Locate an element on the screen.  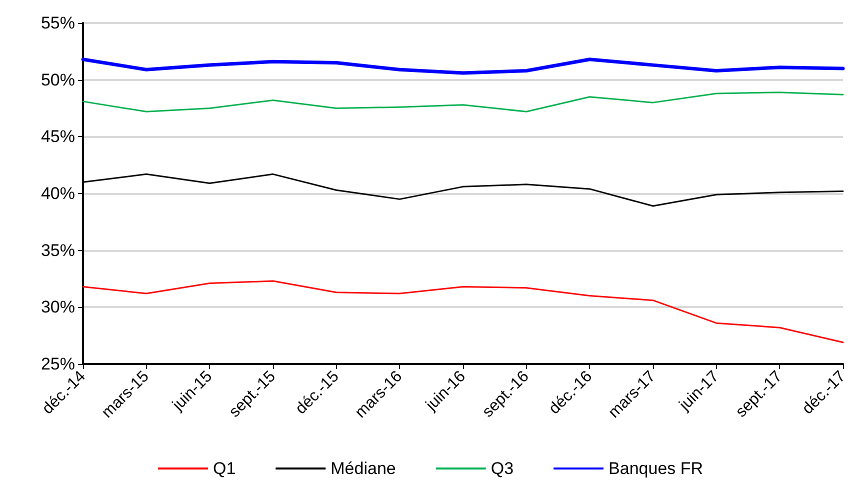
y-tick-label: 30% is located at coordinates (57, 307).